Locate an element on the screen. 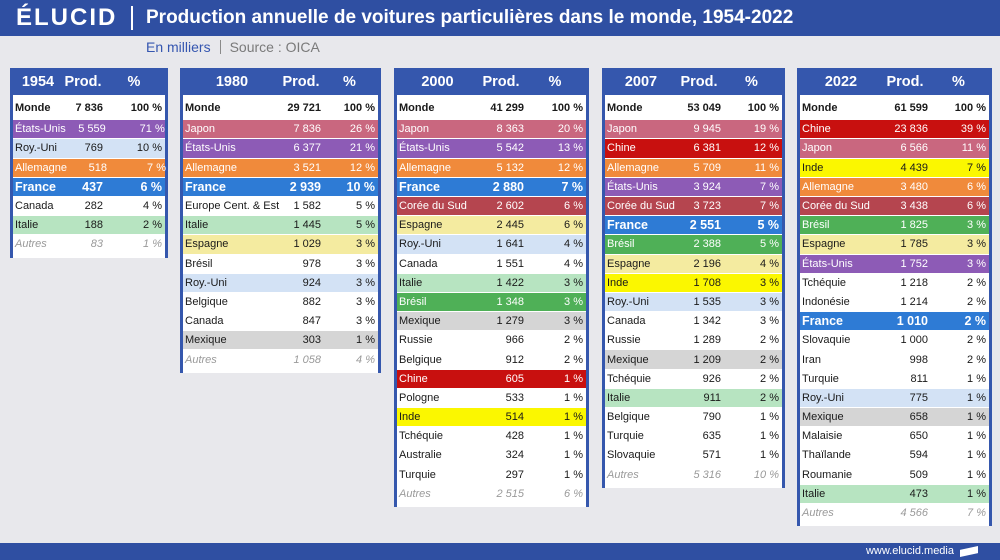  elucid-logo: ÉLUCID is located at coordinates (67, 17).